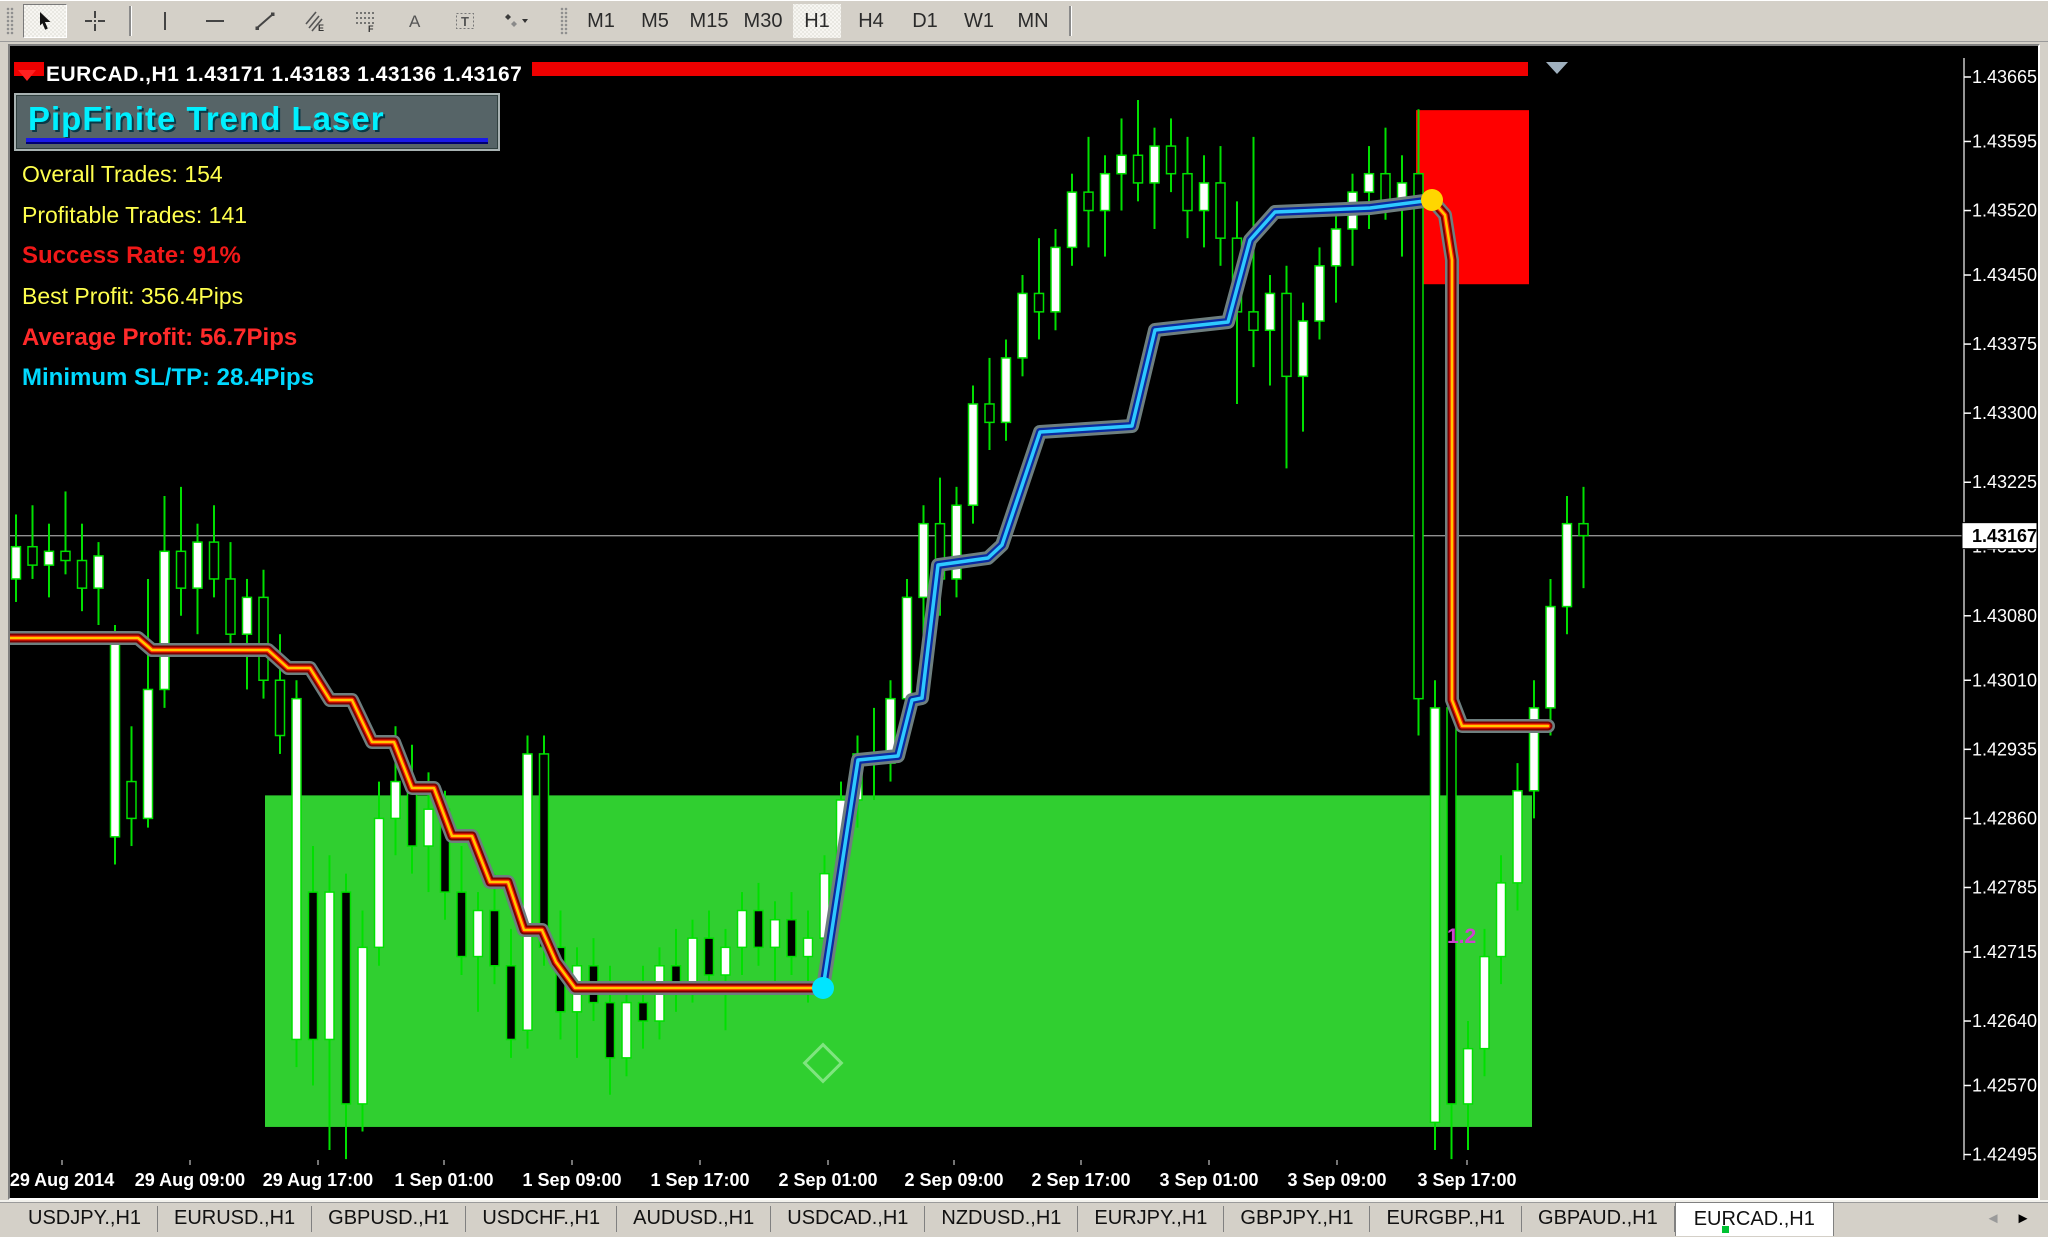  I want to click on price-axis-label: 1.43375, so click(2004, 344).